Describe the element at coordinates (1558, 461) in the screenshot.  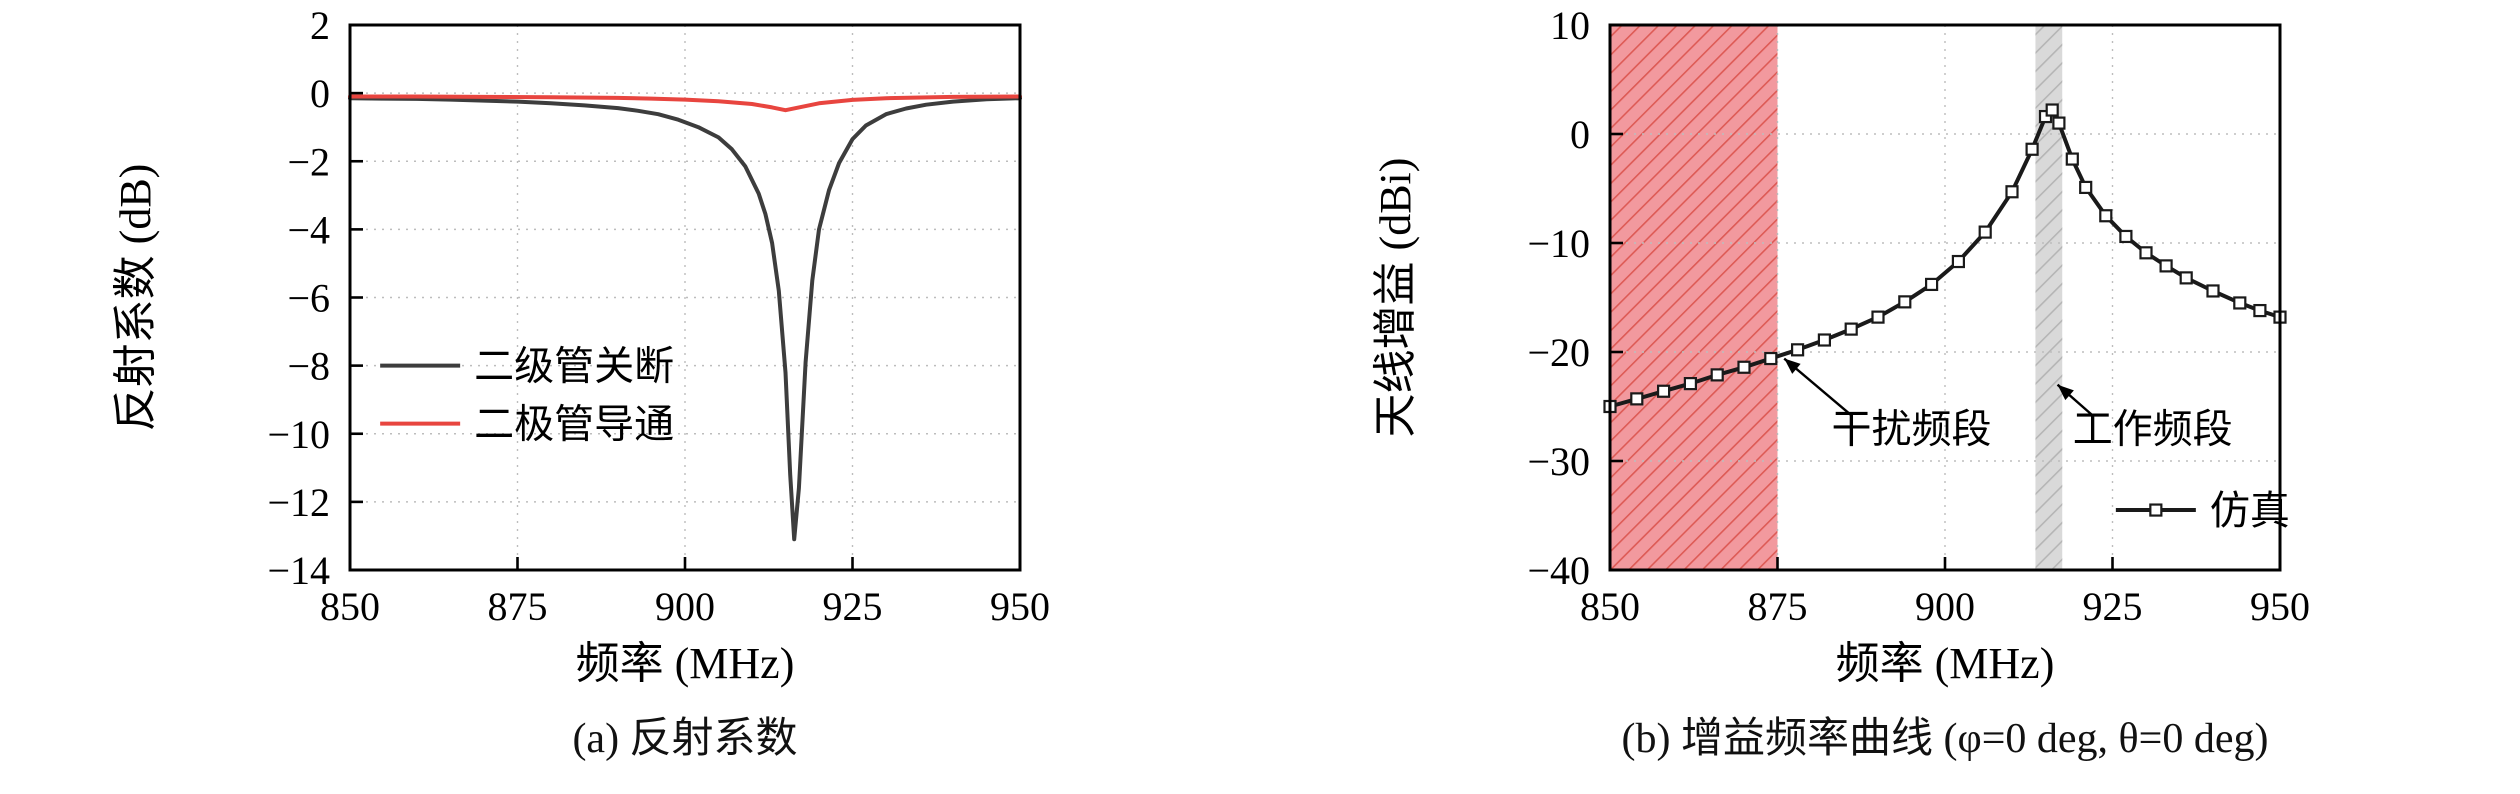
I see `svg-text: −30` at that location.